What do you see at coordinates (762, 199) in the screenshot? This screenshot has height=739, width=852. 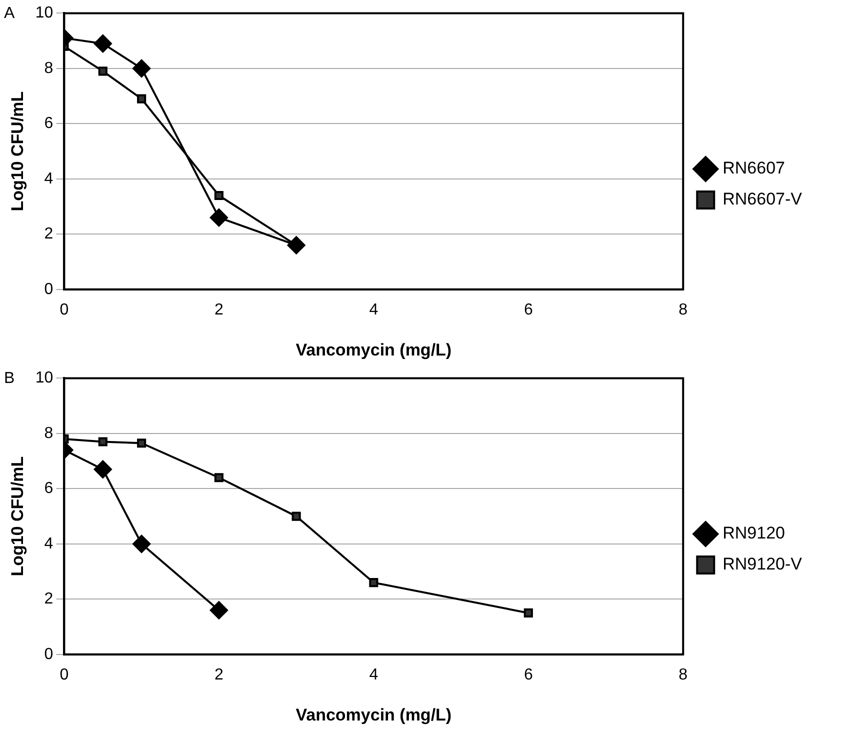 I see `legend-label: RN6607-V` at bounding box center [762, 199].